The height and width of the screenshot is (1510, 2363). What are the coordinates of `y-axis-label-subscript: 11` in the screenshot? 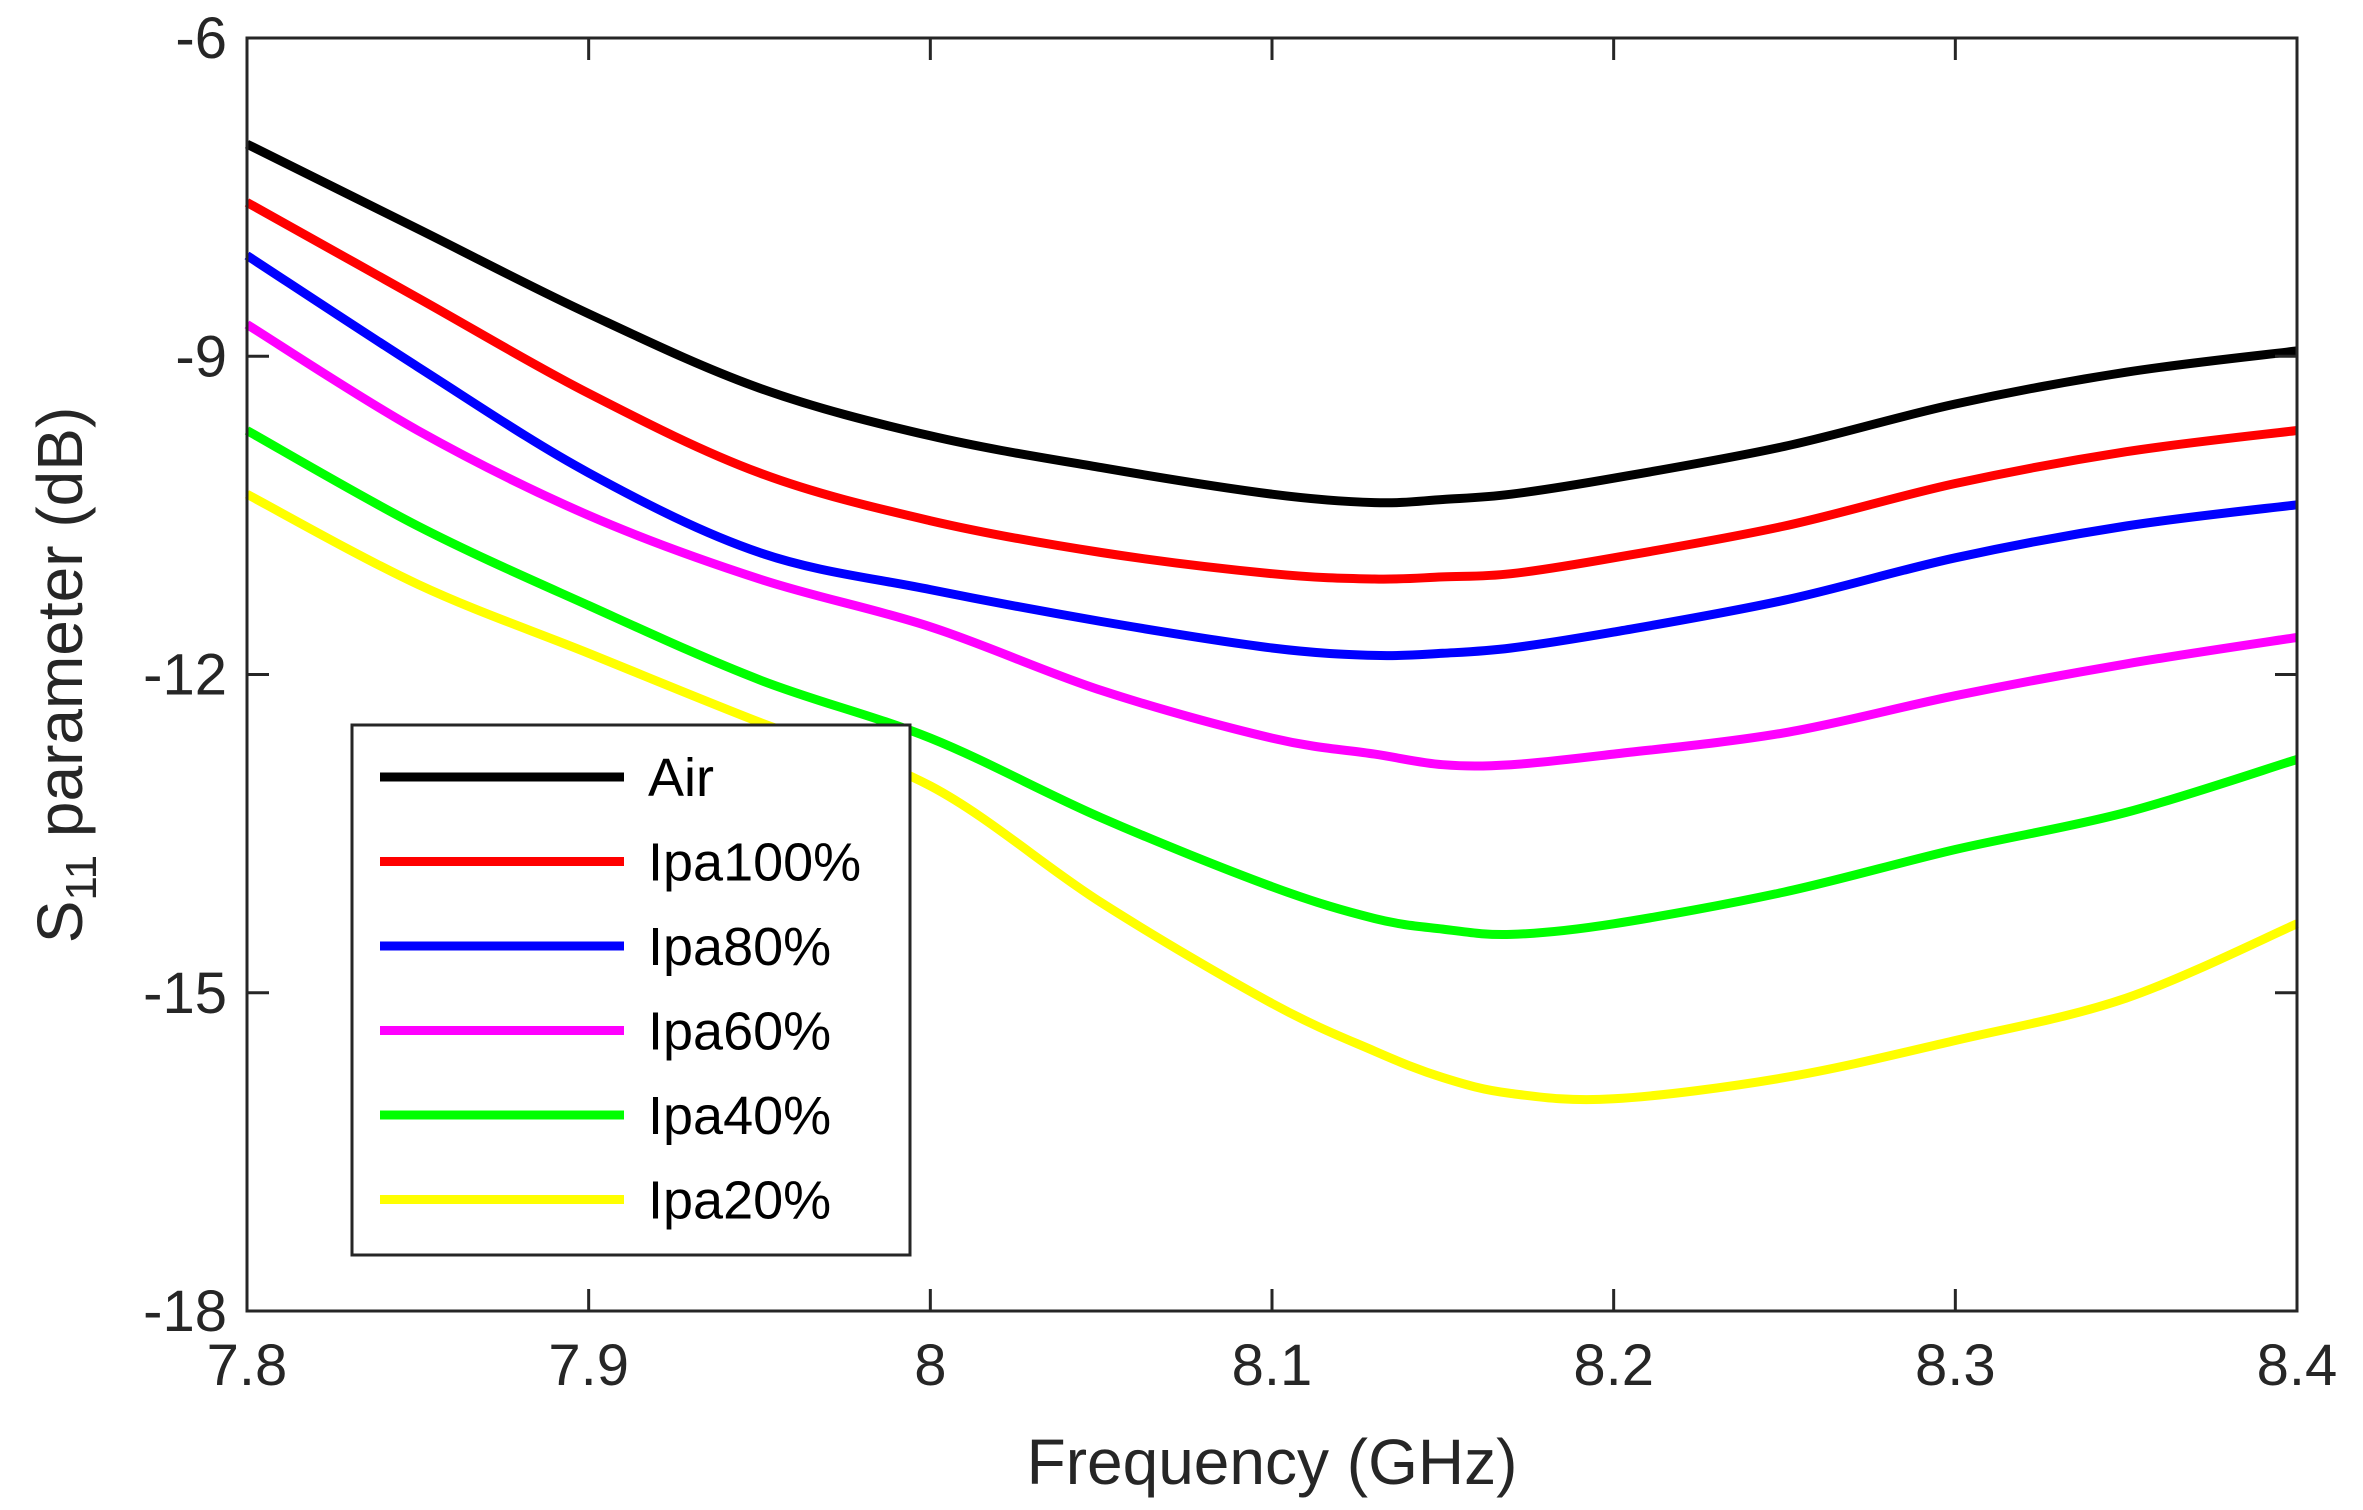 It's located at (81, 878).